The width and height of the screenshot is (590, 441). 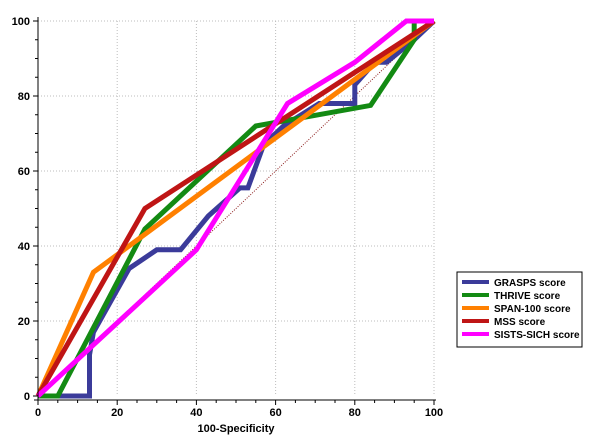 I want to click on y-tick-label: 100, so click(x=21, y=22).